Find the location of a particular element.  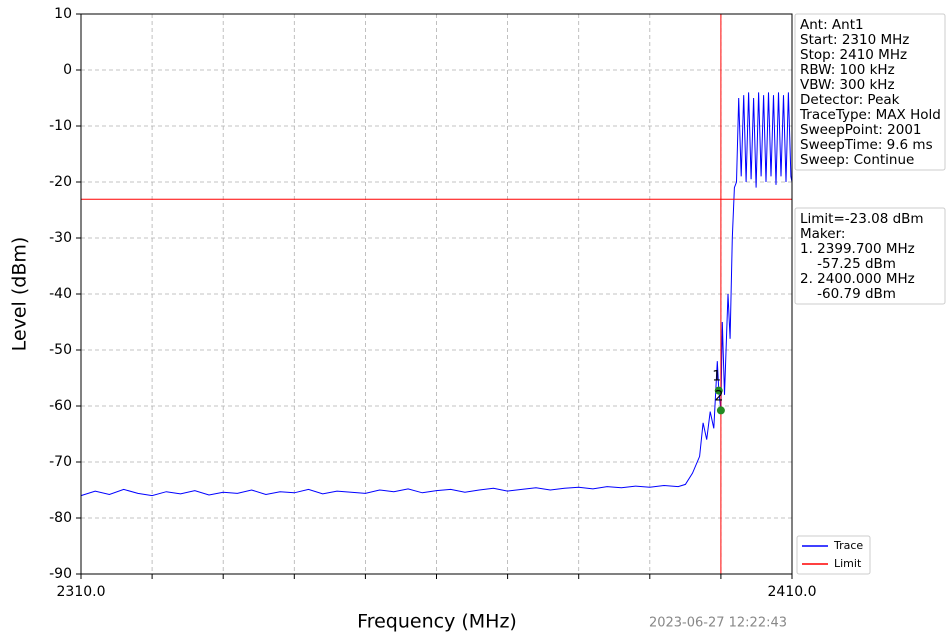

legend-label: Limit is located at coordinates (848, 563).